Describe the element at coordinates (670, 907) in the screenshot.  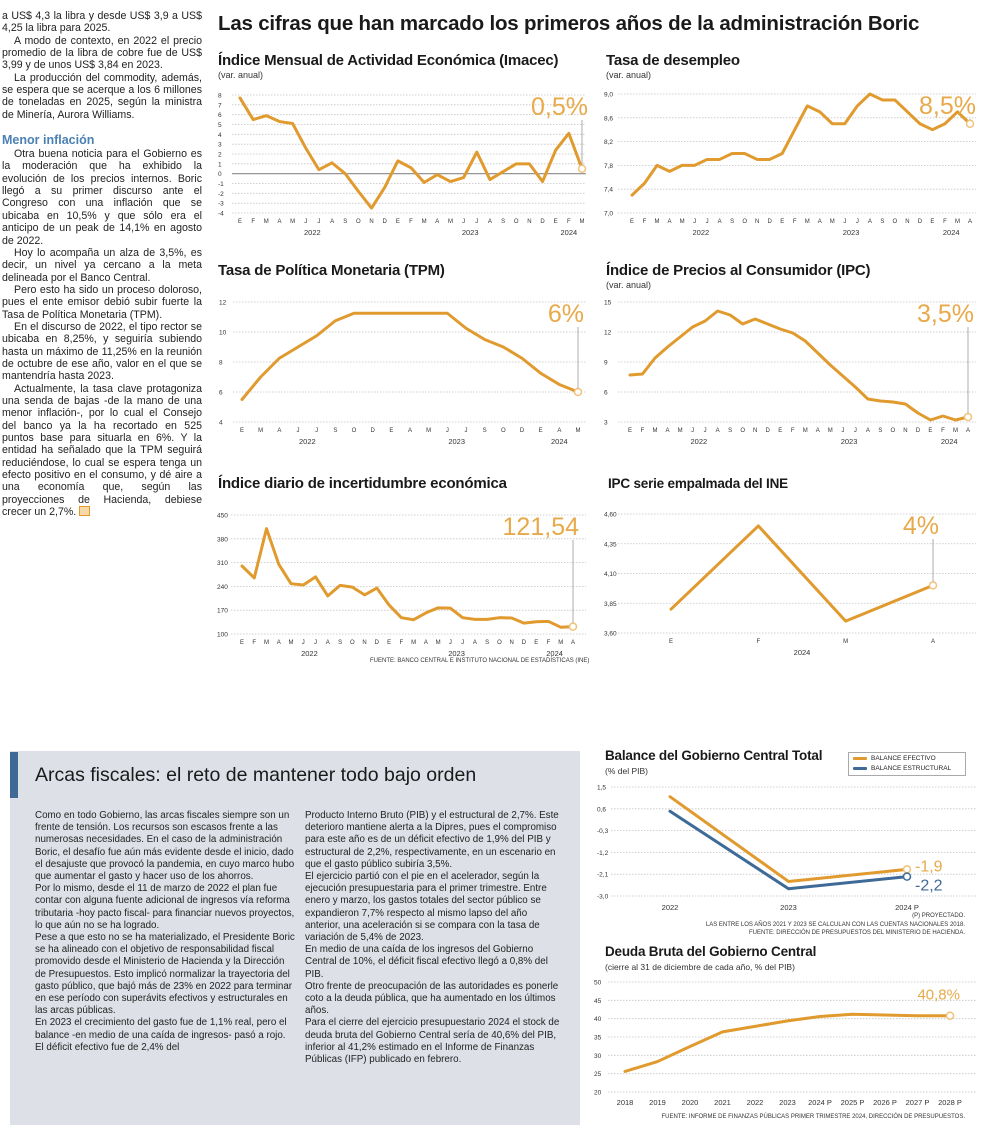
I see `x-tick-label: 2022` at that location.